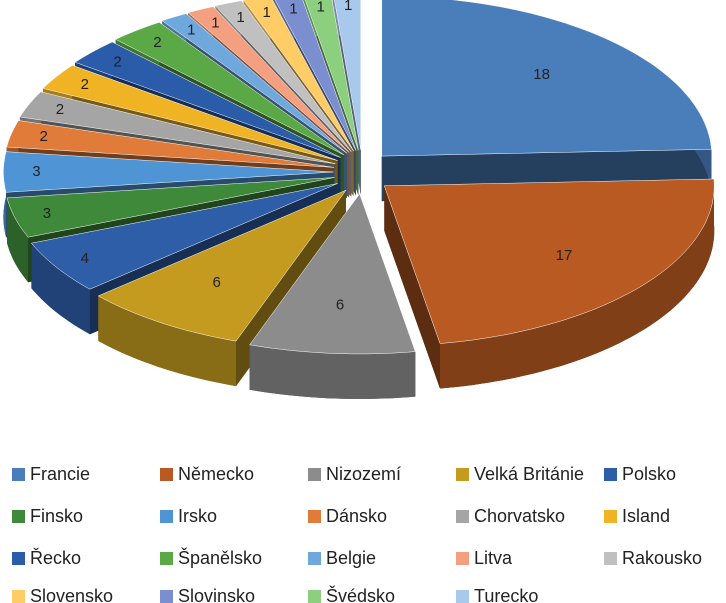  I want to click on legend-label: Francie, so click(60, 474).